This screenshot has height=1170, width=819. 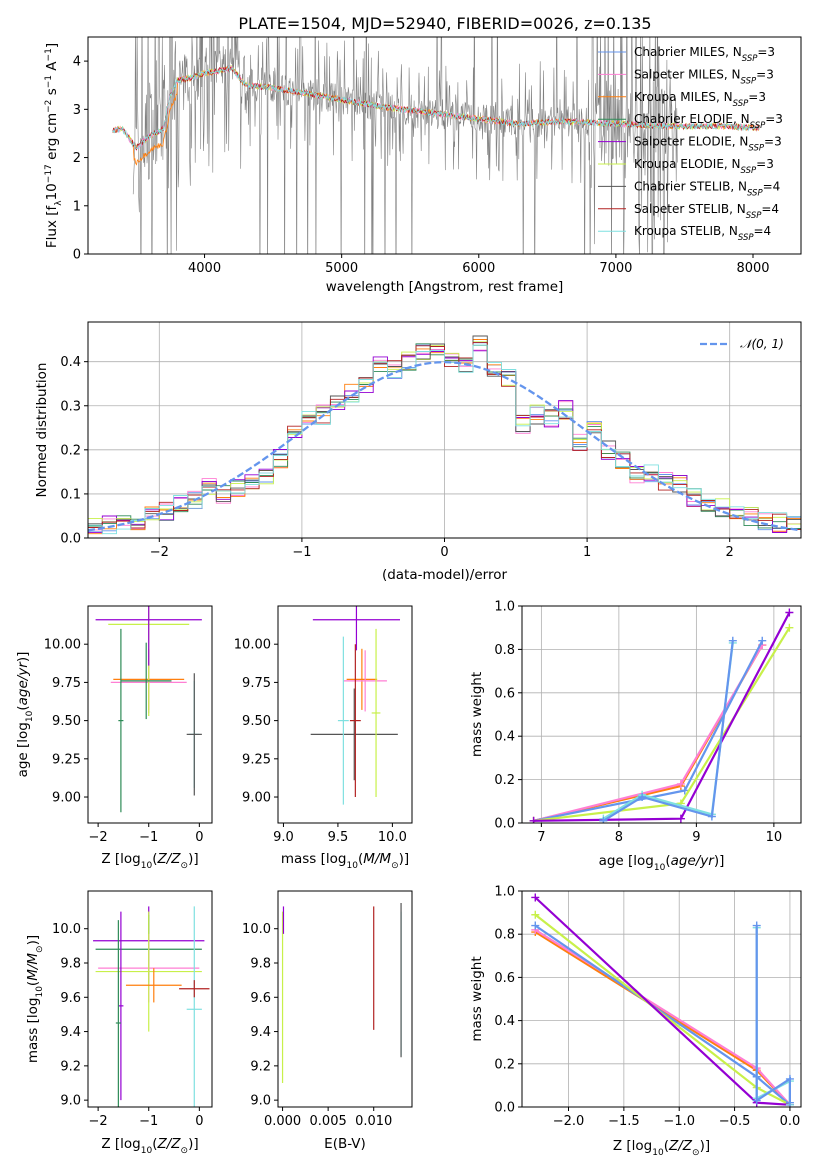 What do you see at coordinates (683, 97) in the screenshot?
I see `legend-name: Kroupa MILES, N` at bounding box center [683, 97].